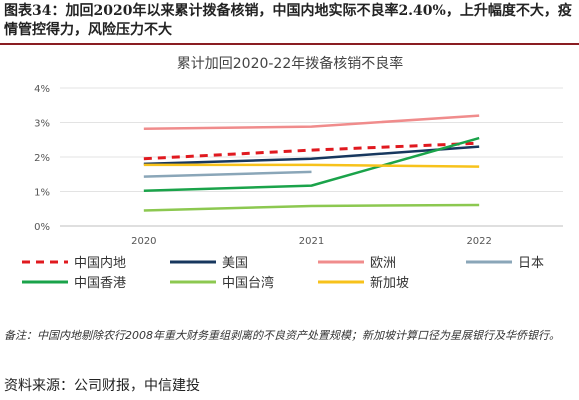 The width and height of the screenshot is (579, 400). I want to click on source-note: 资料来源：公司财报，中信建投, so click(102, 386).